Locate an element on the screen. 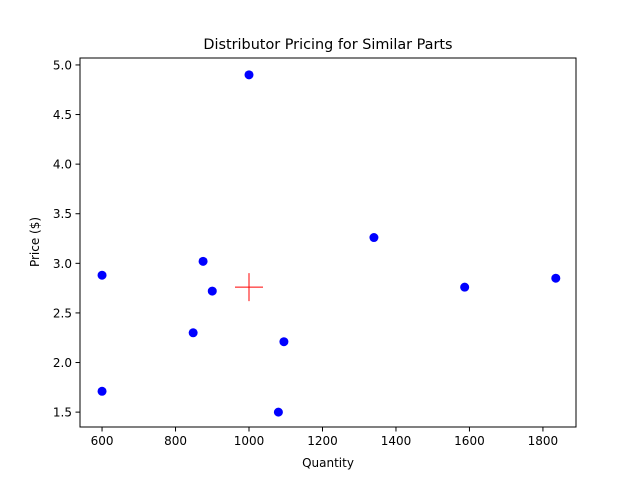  y-axis-label: Price ($) is located at coordinates (35, 242).